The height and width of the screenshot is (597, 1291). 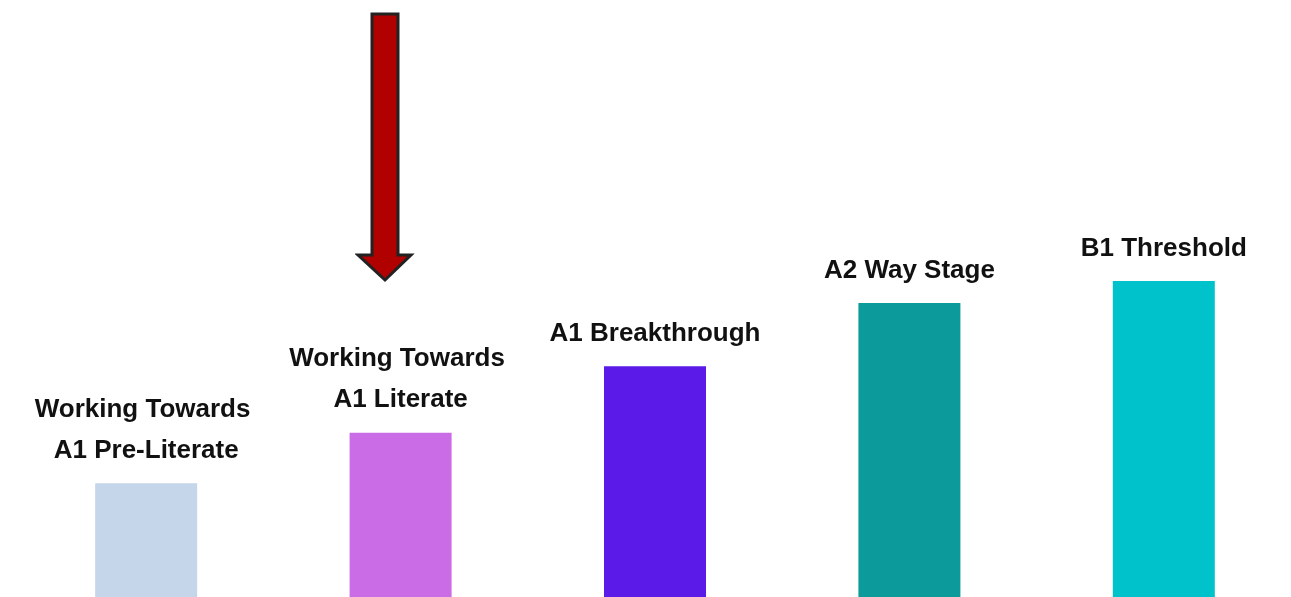 What do you see at coordinates (401, 378) in the screenshot?
I see `x-tick-label: Working Towards A1 Literate` at bounding box center [401, 378].